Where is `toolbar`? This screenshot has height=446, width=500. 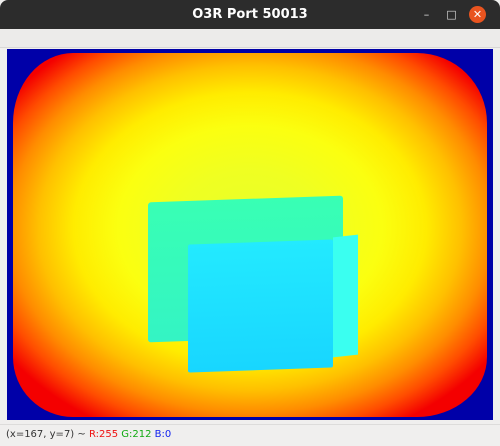
toolbar is located at coordinates (250, 38).